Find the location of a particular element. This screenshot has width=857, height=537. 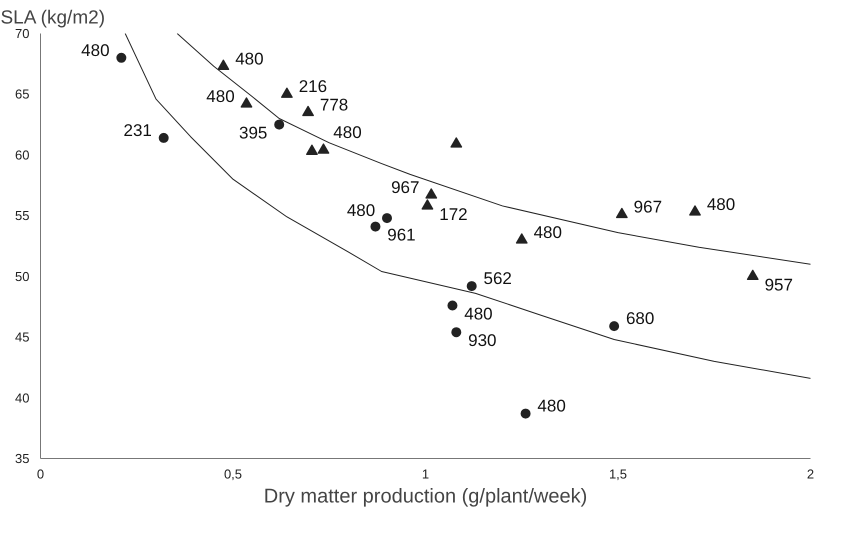

annotation: 231 is located at coordinates (138, 130).